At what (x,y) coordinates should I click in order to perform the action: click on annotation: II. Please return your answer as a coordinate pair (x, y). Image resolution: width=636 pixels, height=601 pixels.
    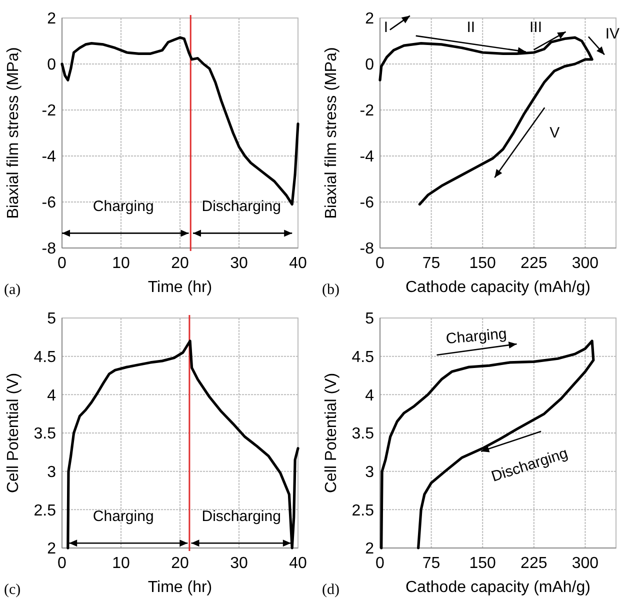
    Looking at the image, I should click on (471, 27).